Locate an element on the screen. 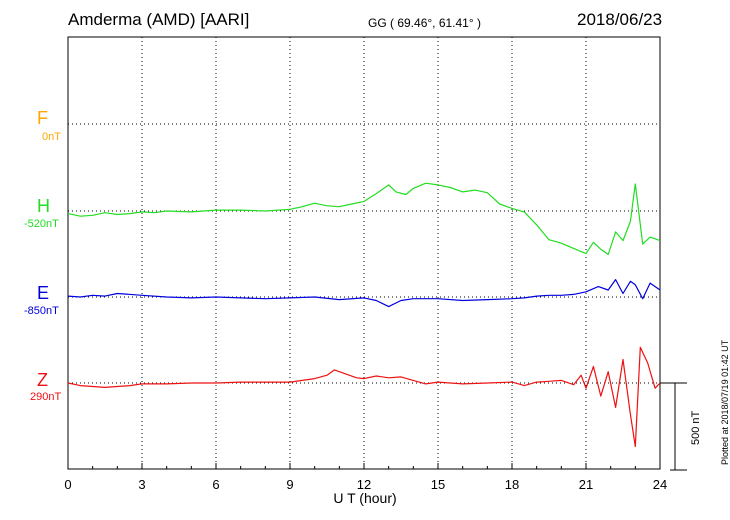 Image resolution: width=730 pixels, height=520 pixels. x-tick-label: 21 is located at coordinates (586, 484).